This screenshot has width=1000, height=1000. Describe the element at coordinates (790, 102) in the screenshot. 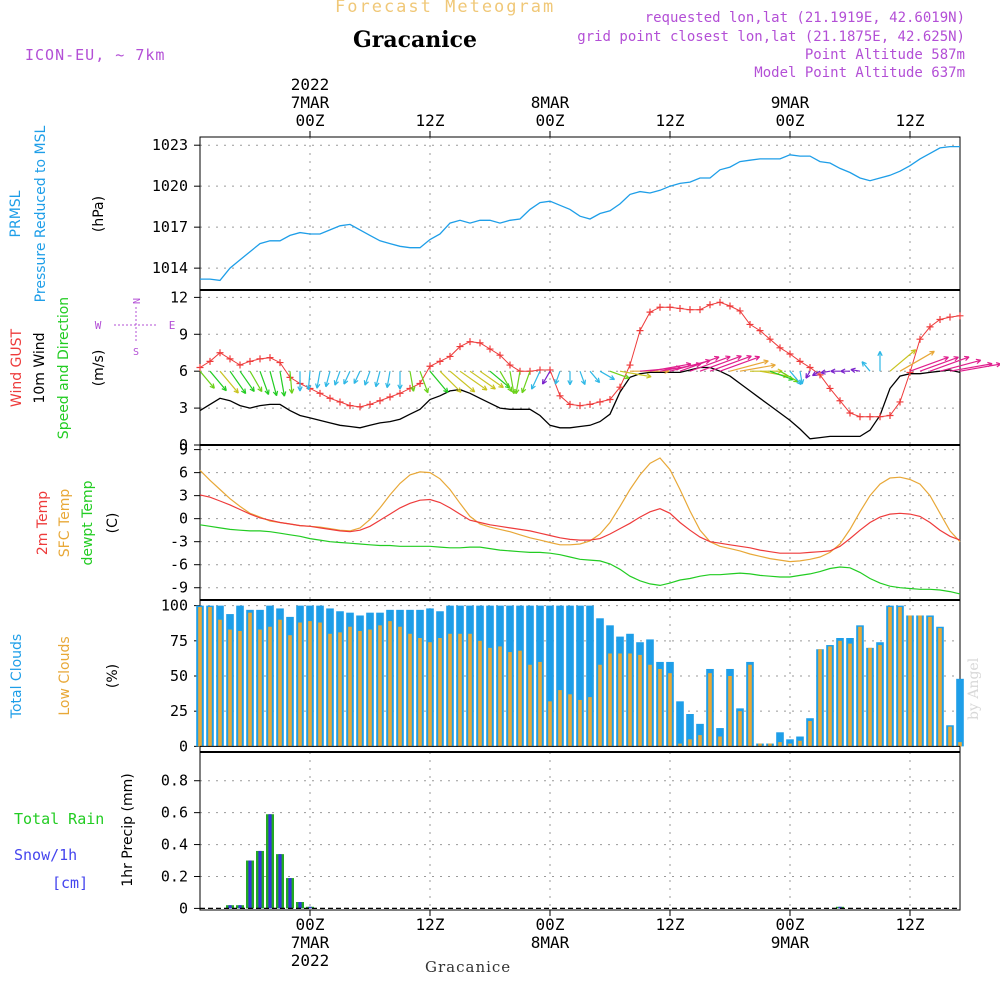

I see `time-label-top: 9MAR` at that location.